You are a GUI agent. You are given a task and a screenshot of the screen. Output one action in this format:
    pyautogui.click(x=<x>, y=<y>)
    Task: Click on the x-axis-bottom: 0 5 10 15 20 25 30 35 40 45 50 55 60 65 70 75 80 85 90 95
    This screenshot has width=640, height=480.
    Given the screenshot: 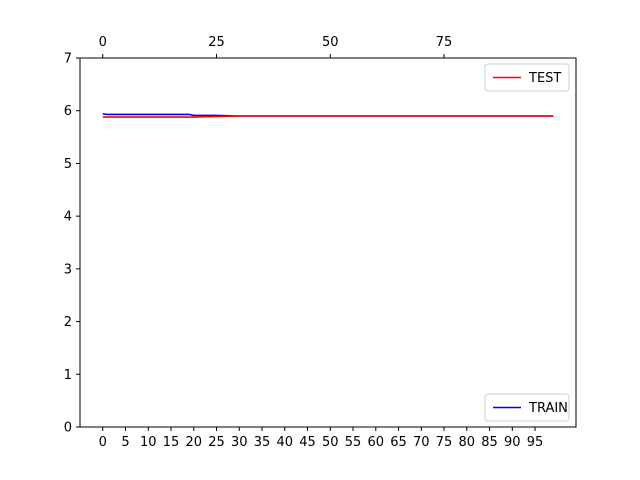 What is the action you would take?
    pyautogui.click(x=321, y=438)
    